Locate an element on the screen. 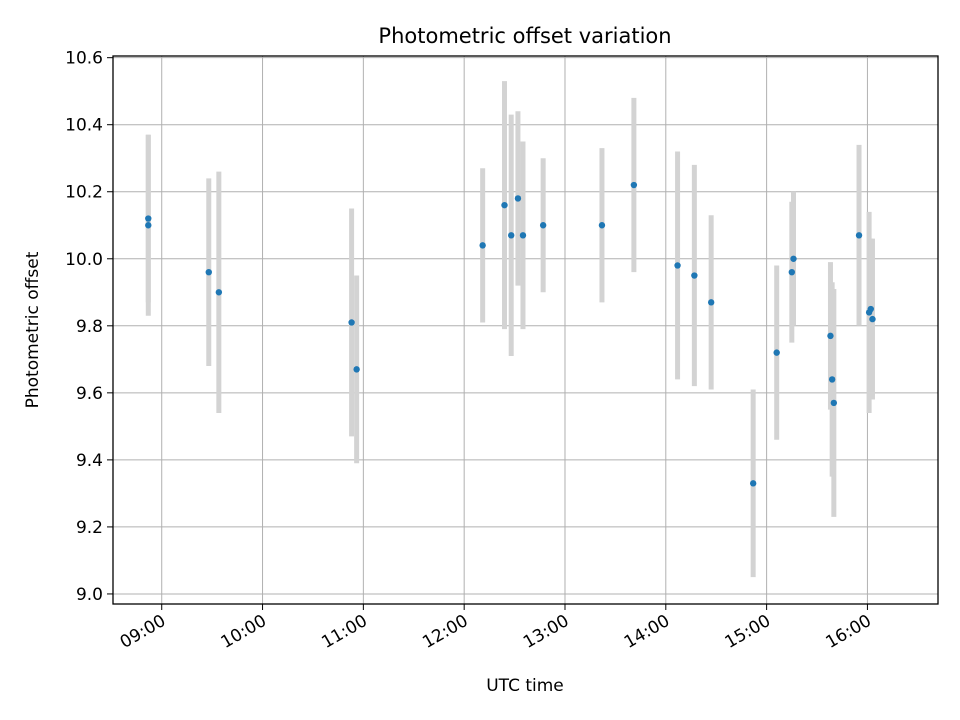 This screenshot has height=720, width=960. x-axis-ticks: 09:00 10:00 11:00 12:00 13:00 14:00 15:00 16:00 is located at coordinates (496, 628).